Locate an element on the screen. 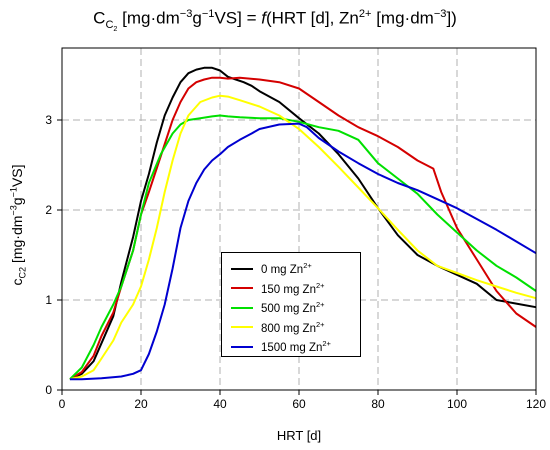  legend-label: 500 mg Zn2+ is located at coordinates (293, 308).